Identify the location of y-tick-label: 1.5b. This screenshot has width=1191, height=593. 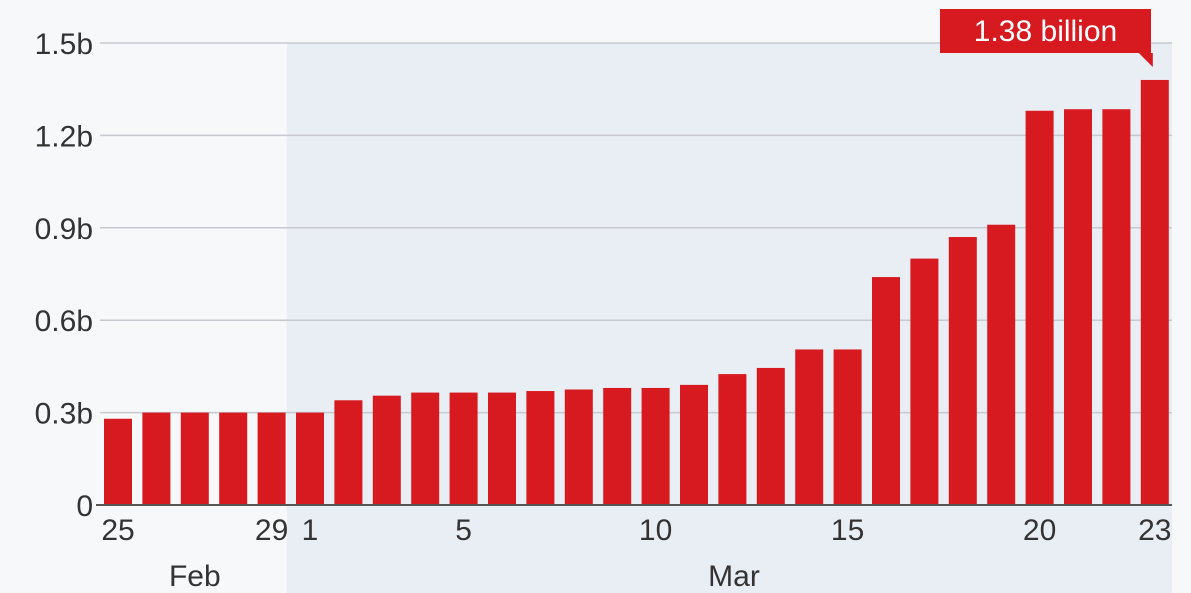
(64, 44).